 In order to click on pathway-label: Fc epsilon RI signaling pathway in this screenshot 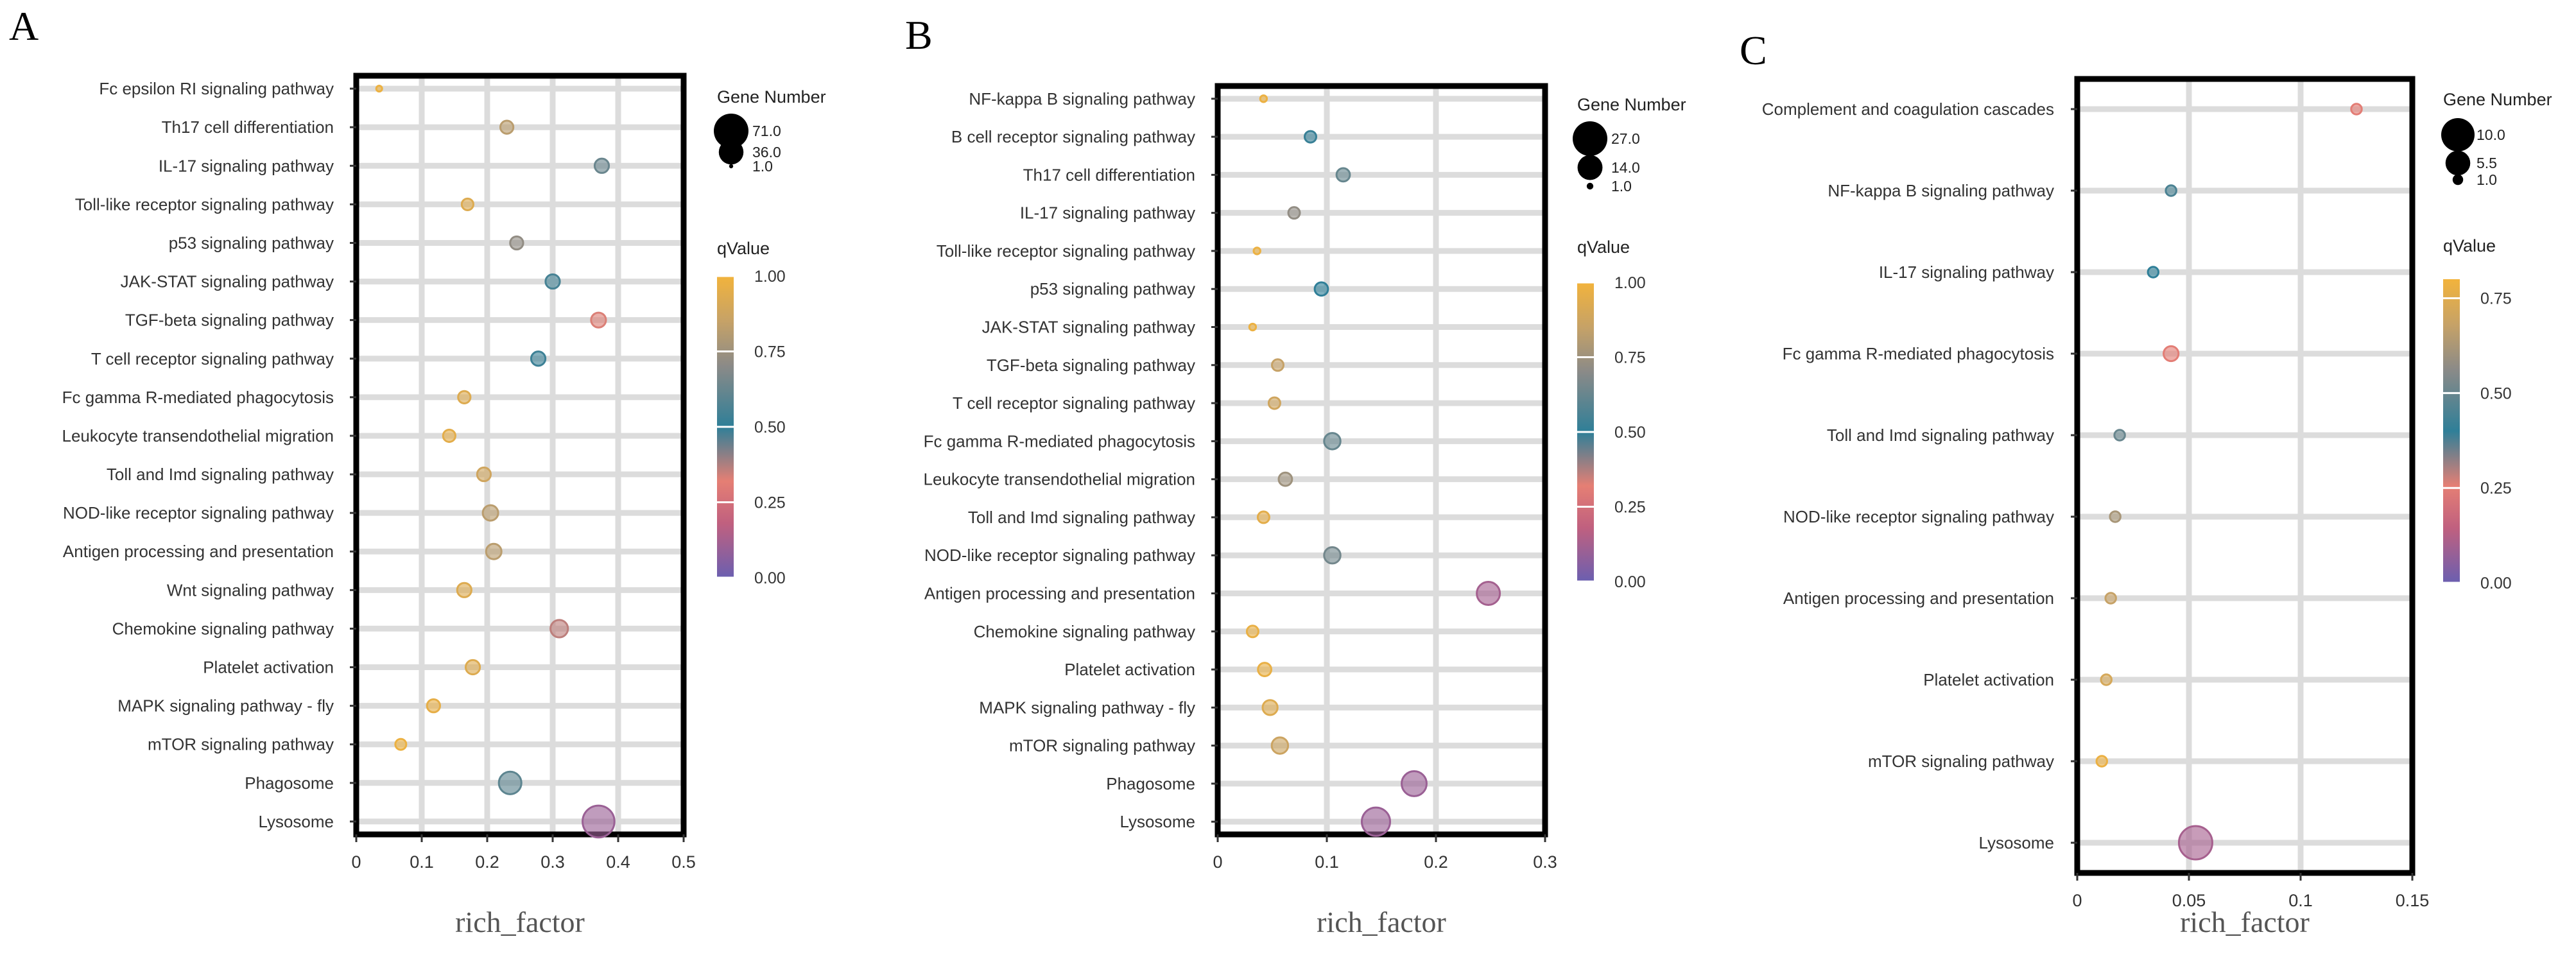, I will do `click(217, 88)`.